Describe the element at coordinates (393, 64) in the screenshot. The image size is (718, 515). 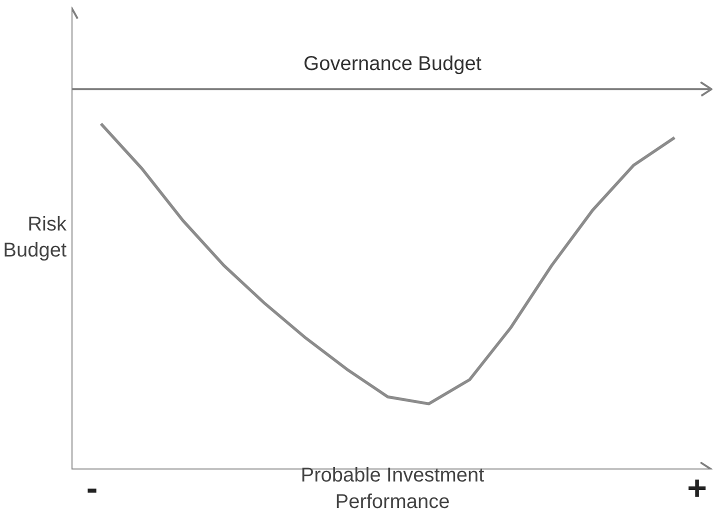
I see `ref-line-label: Governance Budget` at that location.